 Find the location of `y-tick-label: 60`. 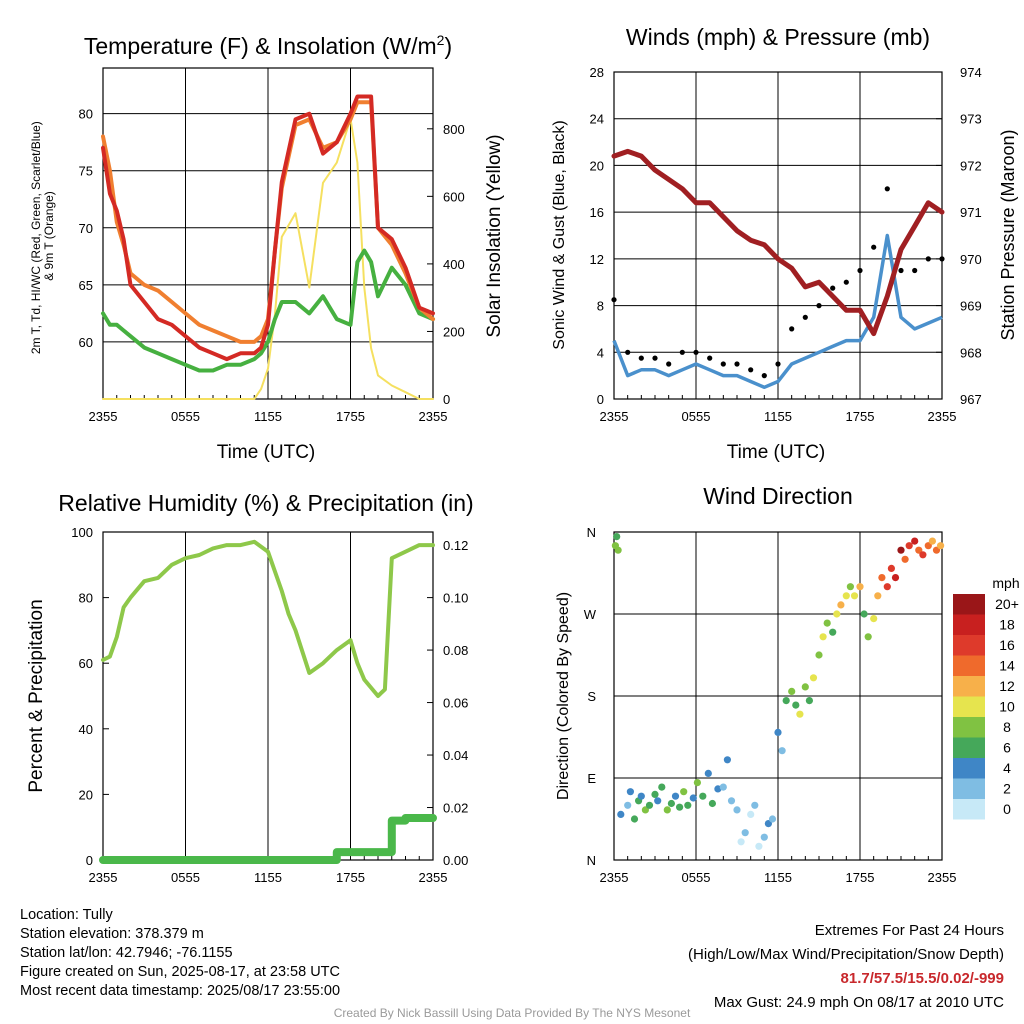

y-tick-label: 60 is located at coordinates (86, 663).